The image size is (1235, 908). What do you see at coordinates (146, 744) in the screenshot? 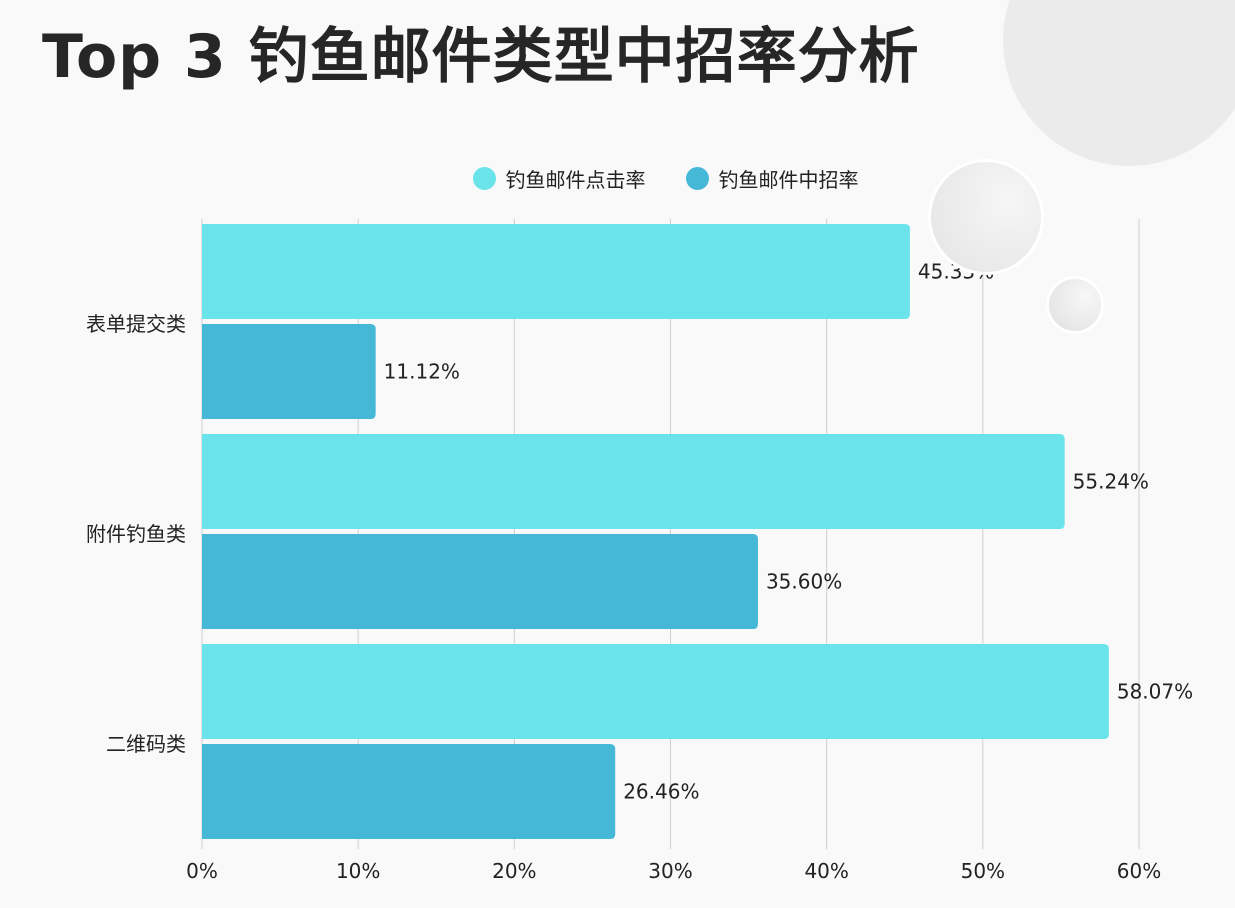
I see `category-label-2: 二维码类` at bounding box center [146, 744].